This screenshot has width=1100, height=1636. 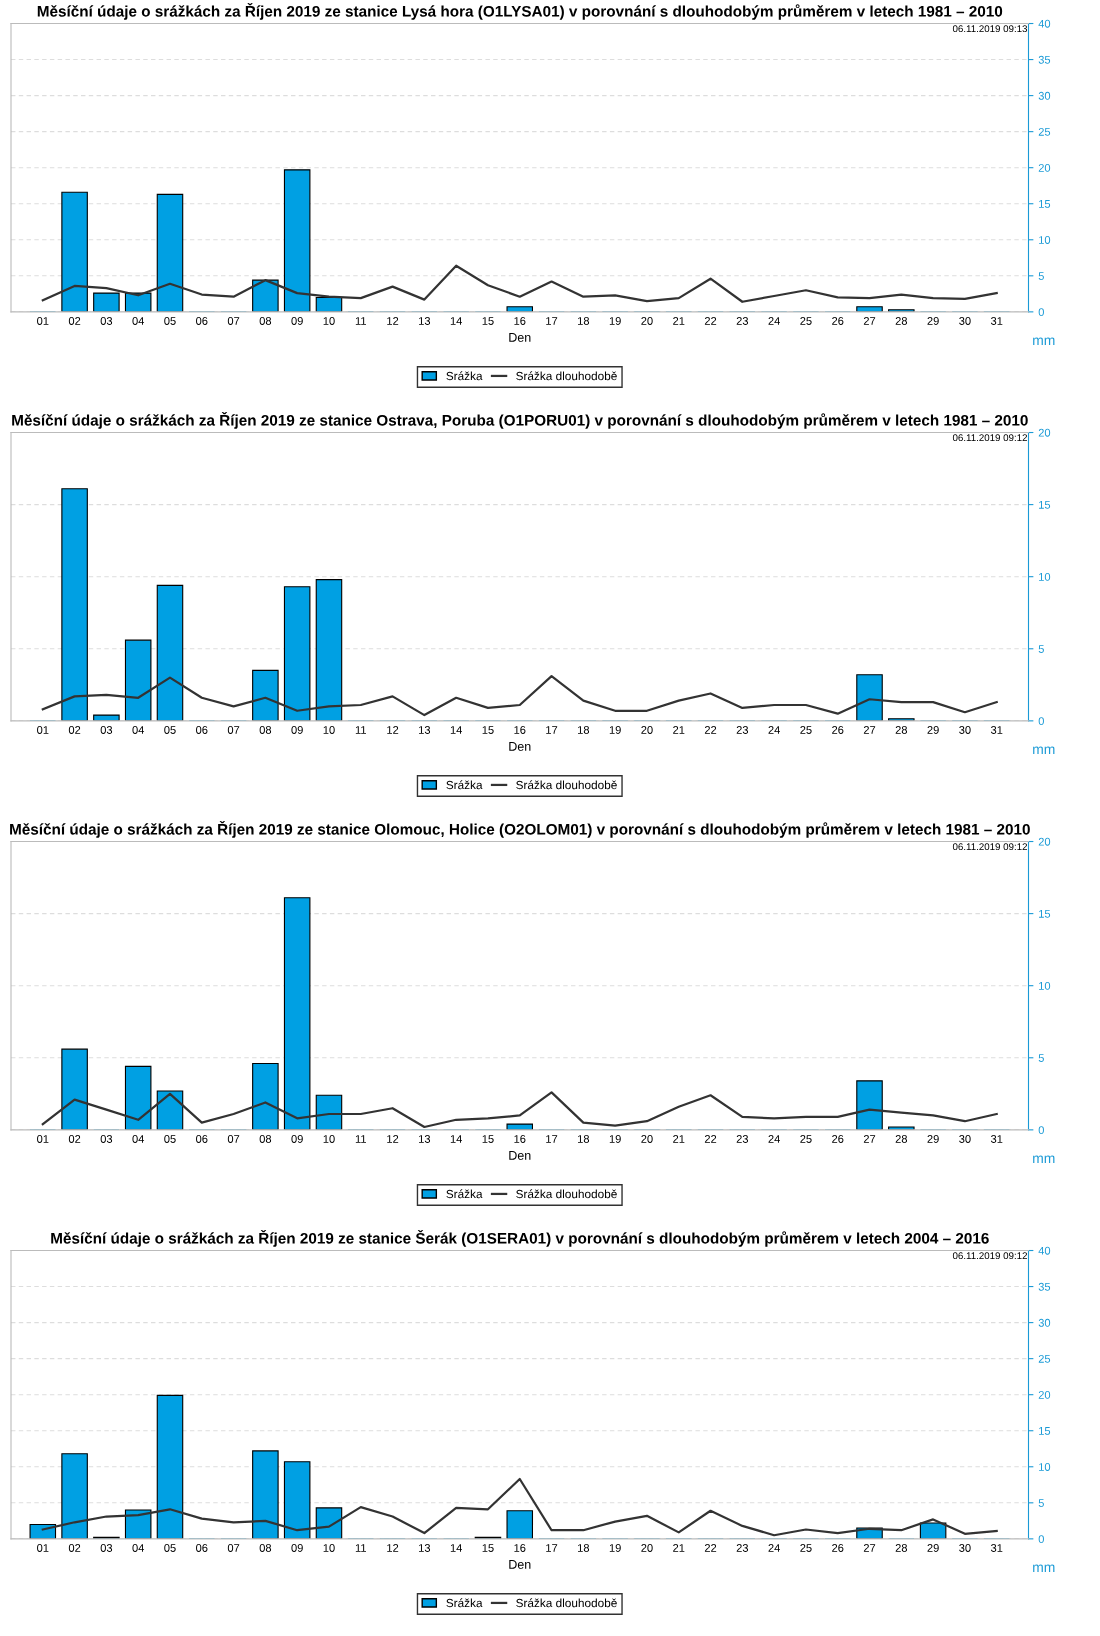 What do you see at coordinates (329, 321) in the screenshot?
I see `x-tick-label: 10` at bounding box center [329, 321].